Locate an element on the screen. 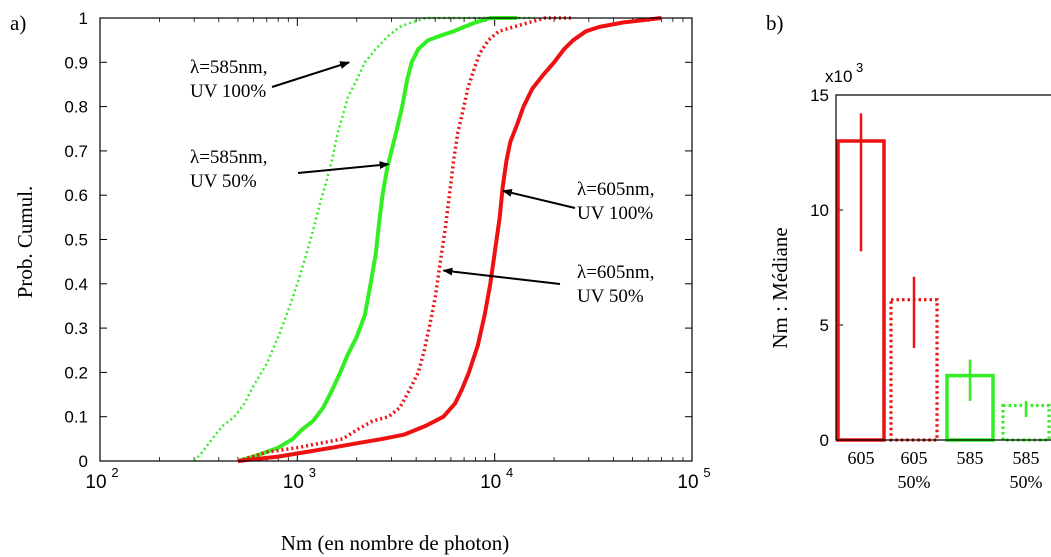  y-tick-label-b: 0 is located at coordinates (824, 440).